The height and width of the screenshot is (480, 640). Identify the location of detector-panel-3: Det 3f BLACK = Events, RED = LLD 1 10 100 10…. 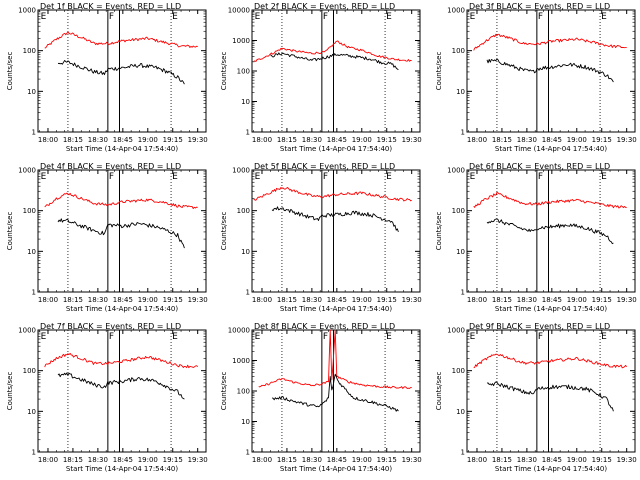
(536, 77).